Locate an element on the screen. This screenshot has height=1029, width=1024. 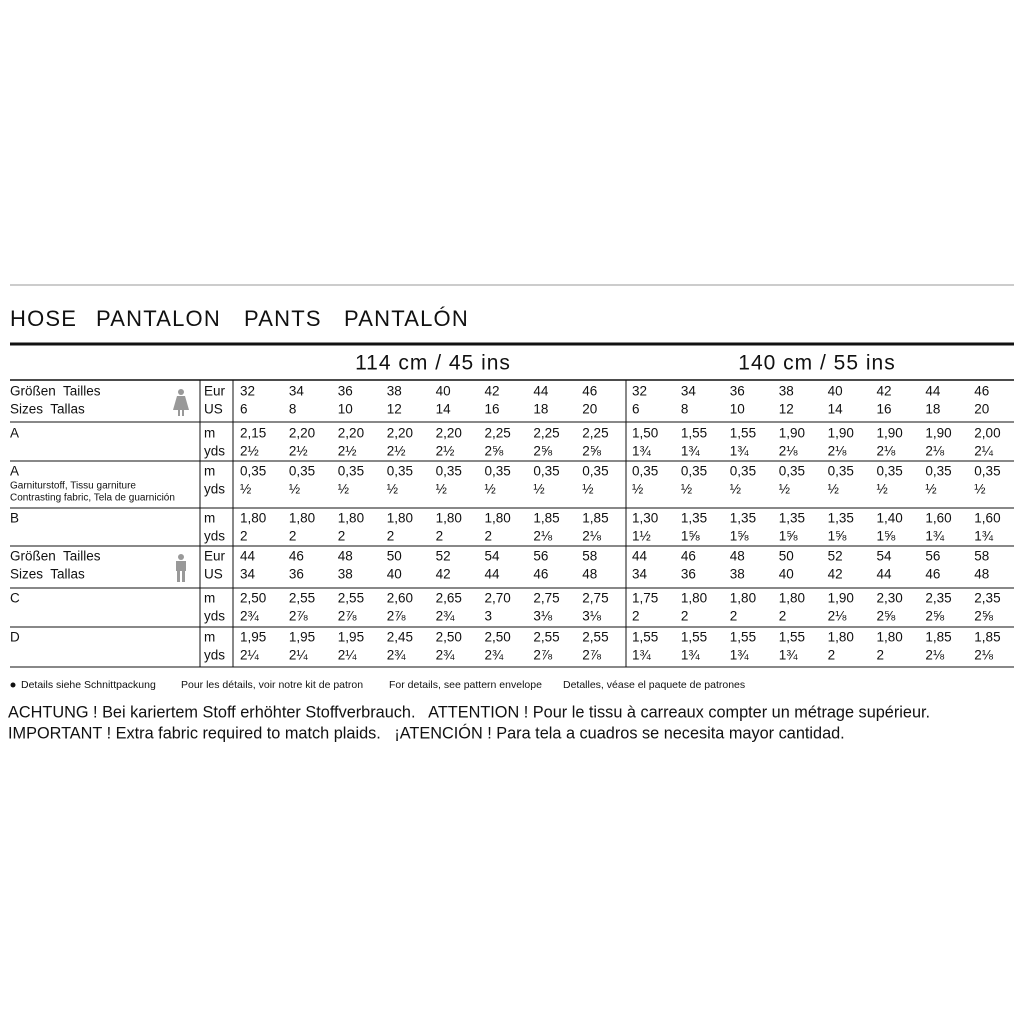
yardage: 2⅝ is located at coordinates (887, 616).